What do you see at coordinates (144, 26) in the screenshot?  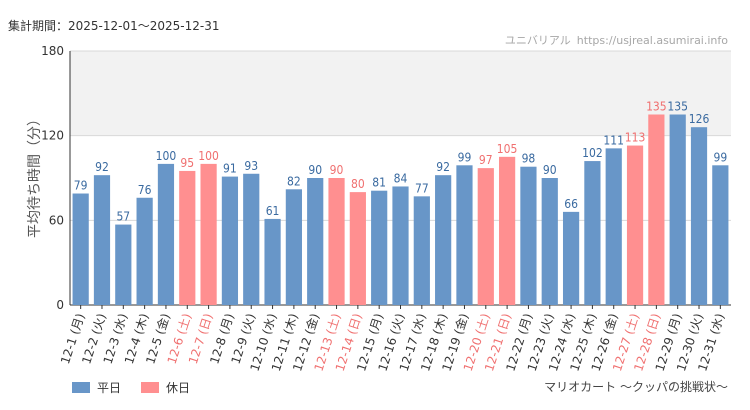 I see `period-range: 2025-12-01～2025-12-31` at bounding box center [144, 26].